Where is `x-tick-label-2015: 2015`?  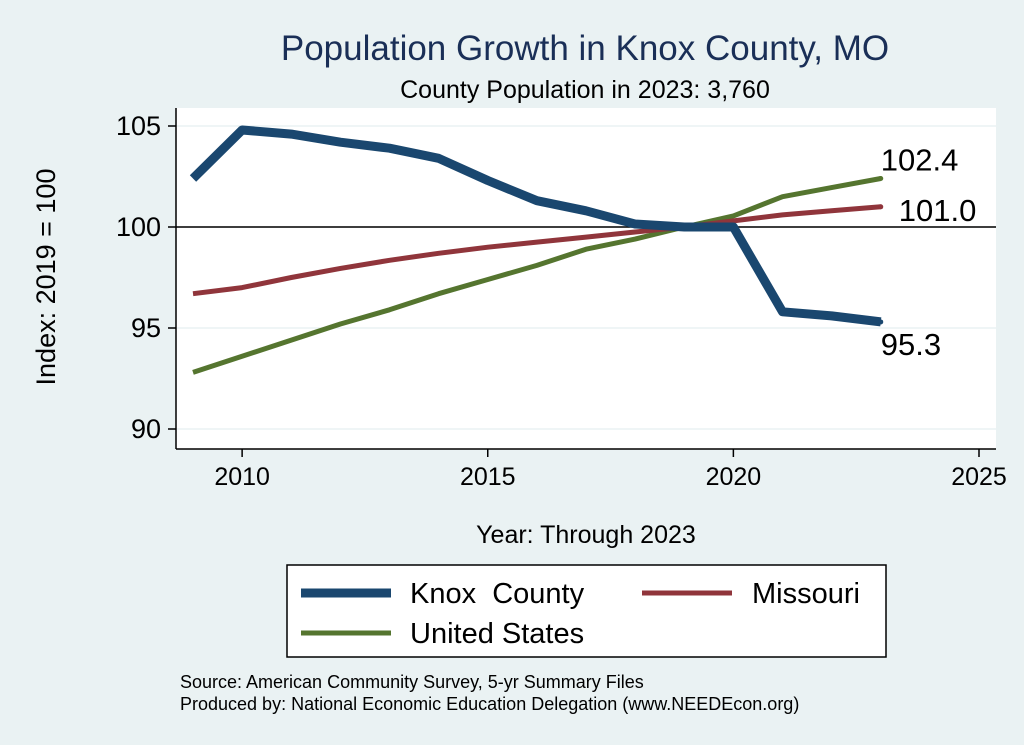
x-tick-label-2015: 2015 is located at coordinates (488, 477).